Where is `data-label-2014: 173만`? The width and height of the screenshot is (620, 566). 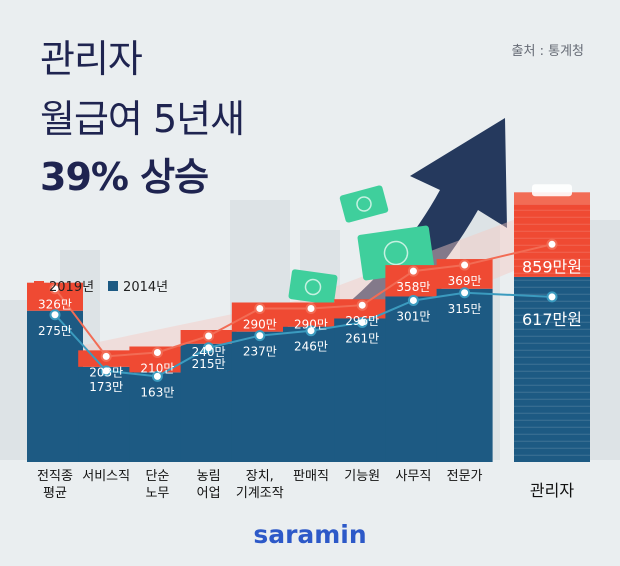 data-label-2014: 173만 is located at coordinates (106, 387).